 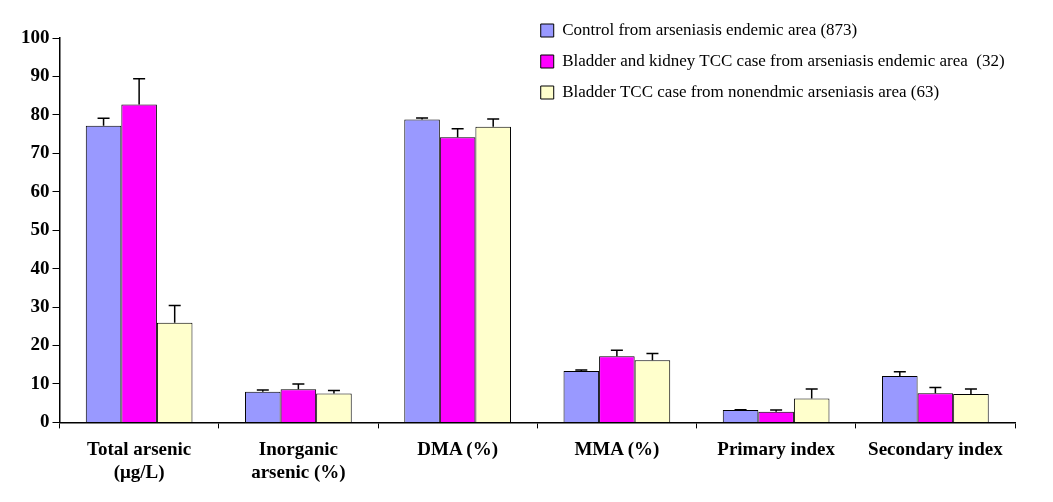 I want to click on x-tick-label: Inorganic arsenic (%), so click(x=298, y=460).